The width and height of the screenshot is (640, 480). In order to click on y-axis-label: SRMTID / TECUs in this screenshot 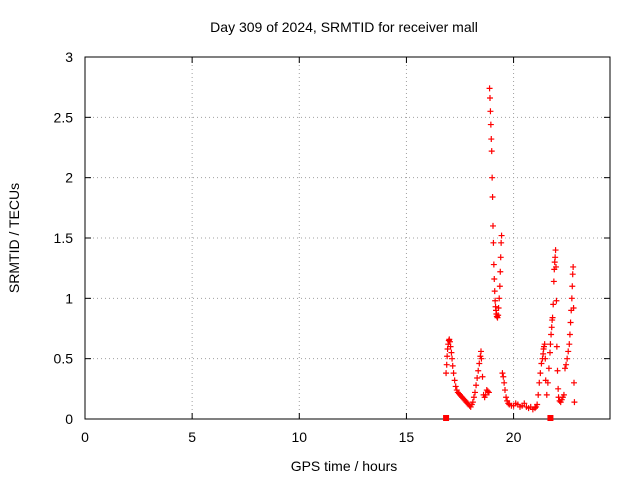, I will do `click(14, 238)`.